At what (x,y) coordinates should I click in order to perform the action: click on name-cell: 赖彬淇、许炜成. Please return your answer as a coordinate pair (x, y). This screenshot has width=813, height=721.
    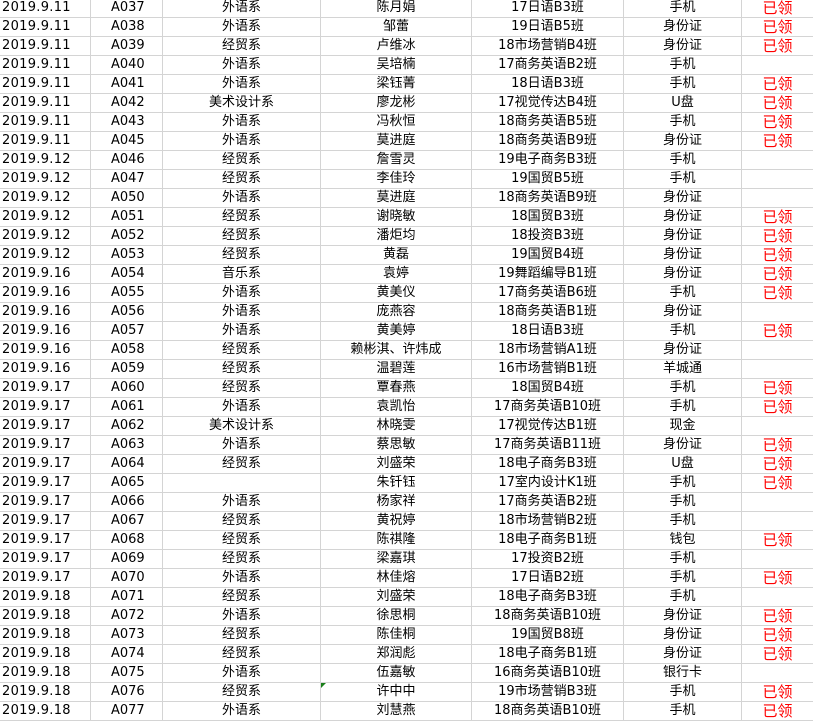
    Looking at the image, I should click on (396, 350).